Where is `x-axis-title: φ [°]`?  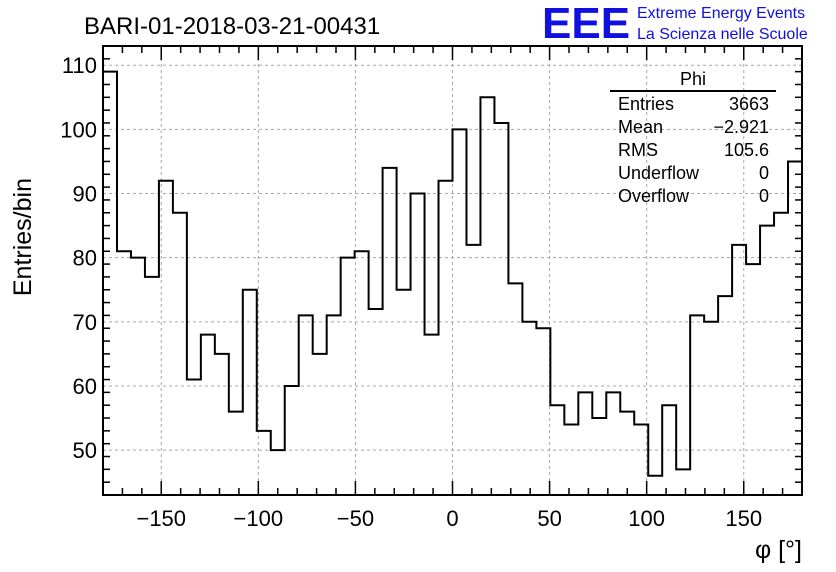
x-axis-title: φ [°] is located at coordinates (778, 550).